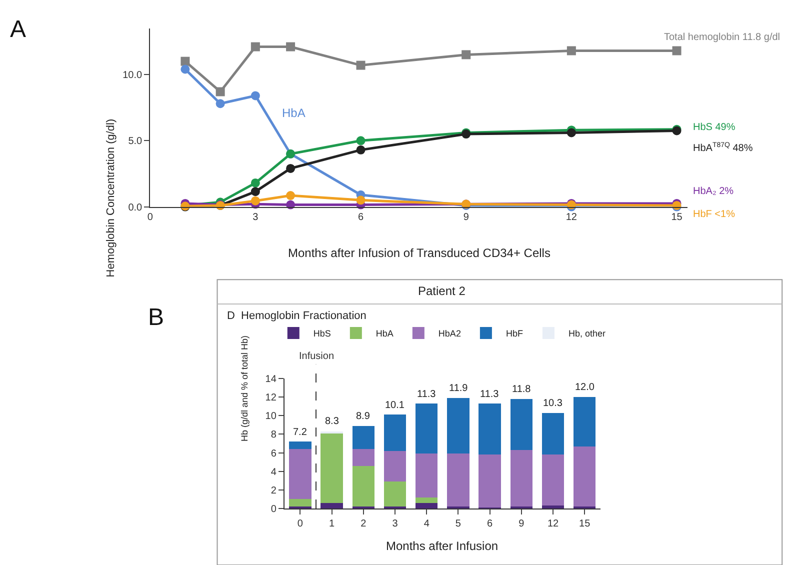 Image resolution: width=790 pixels, height=565 pixels. I want to click on chart-subtitle: D Hemoglobin Fractionation, so click(296, 316).